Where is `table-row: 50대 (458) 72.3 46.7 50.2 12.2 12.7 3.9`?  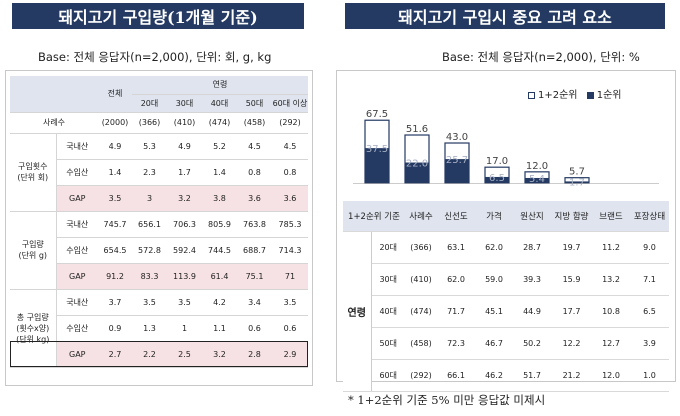
table-row: 50대 (458) 72.3 46.7 50.2 12.2 12.7 3.9 is located at coordinates (506, 343).